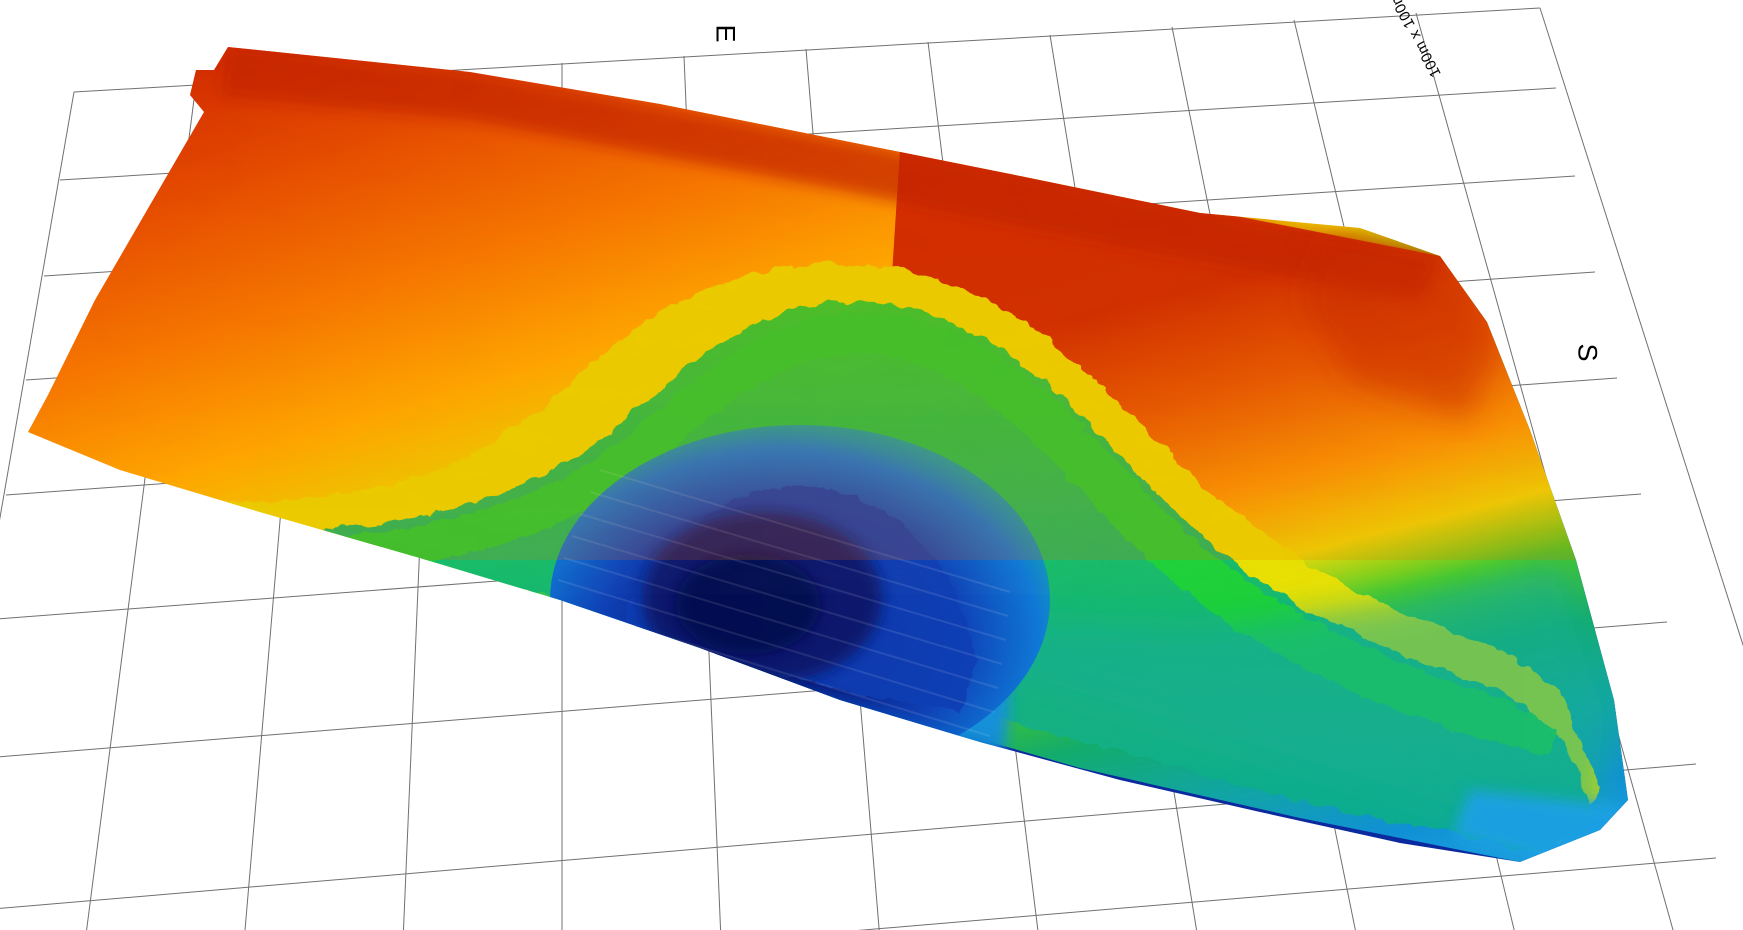 The image size is (1743, 930). Describe the element at coordinates (1587, 352) in the screenshot. I see `axis-label-south: S` at that location.